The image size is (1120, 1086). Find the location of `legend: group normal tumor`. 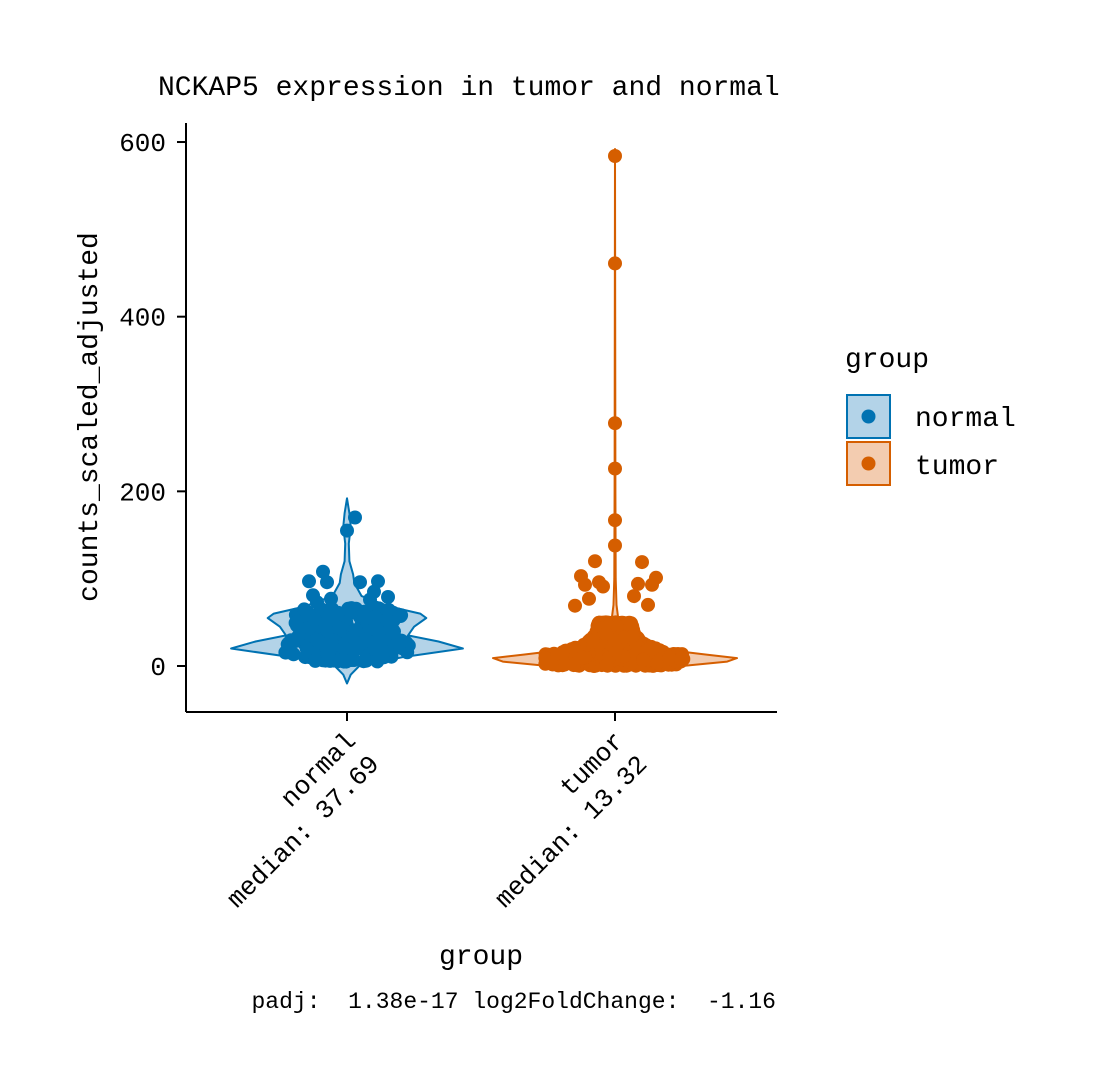

legend: group normal tumor is located at coordinates (930, 415).